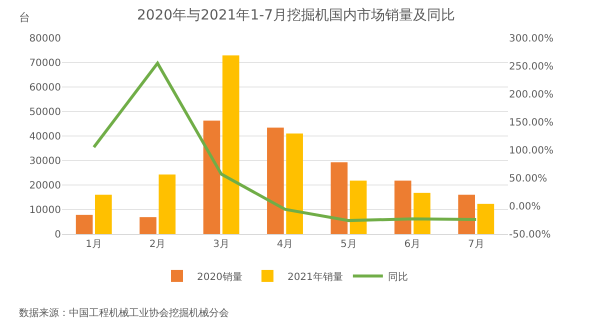 The width and height of the screenshot is (592, 320). I want to click on y2-tick-label: 300.00%, so click(531, 39).